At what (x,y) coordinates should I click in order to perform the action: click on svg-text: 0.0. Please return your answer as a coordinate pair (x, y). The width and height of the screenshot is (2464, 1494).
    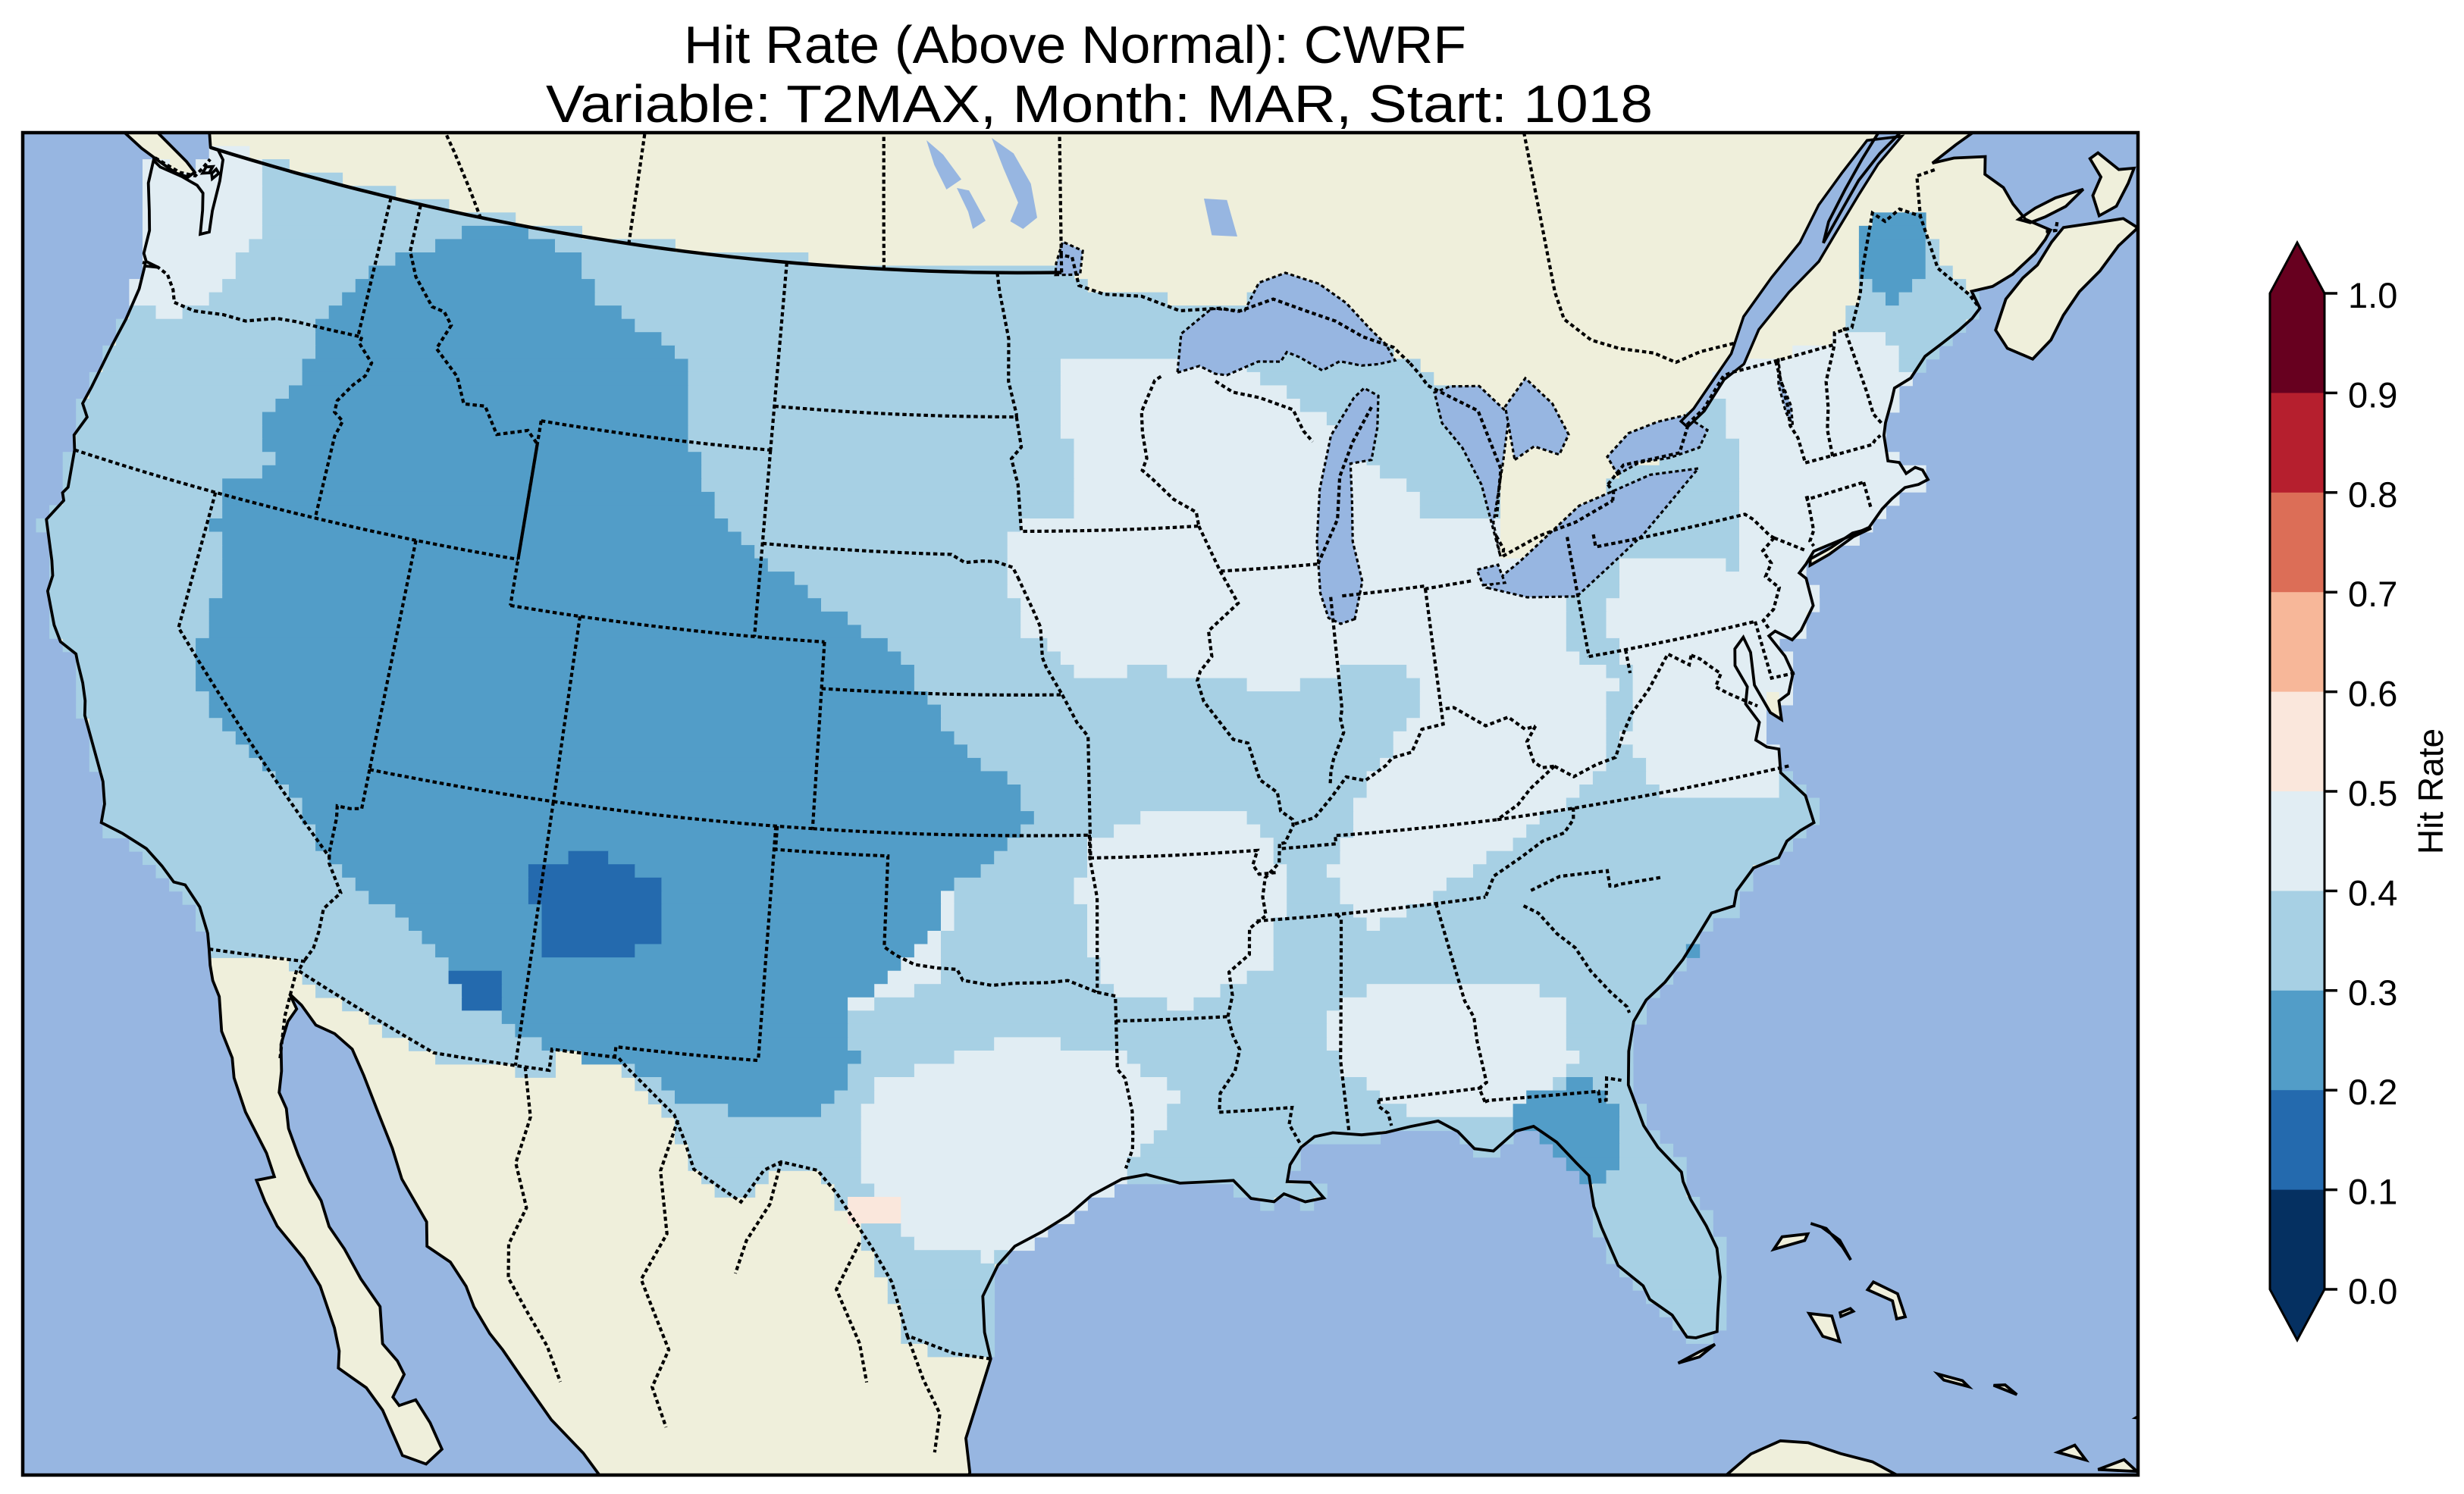
    Looking at the image, I should click on (2372, 1291).